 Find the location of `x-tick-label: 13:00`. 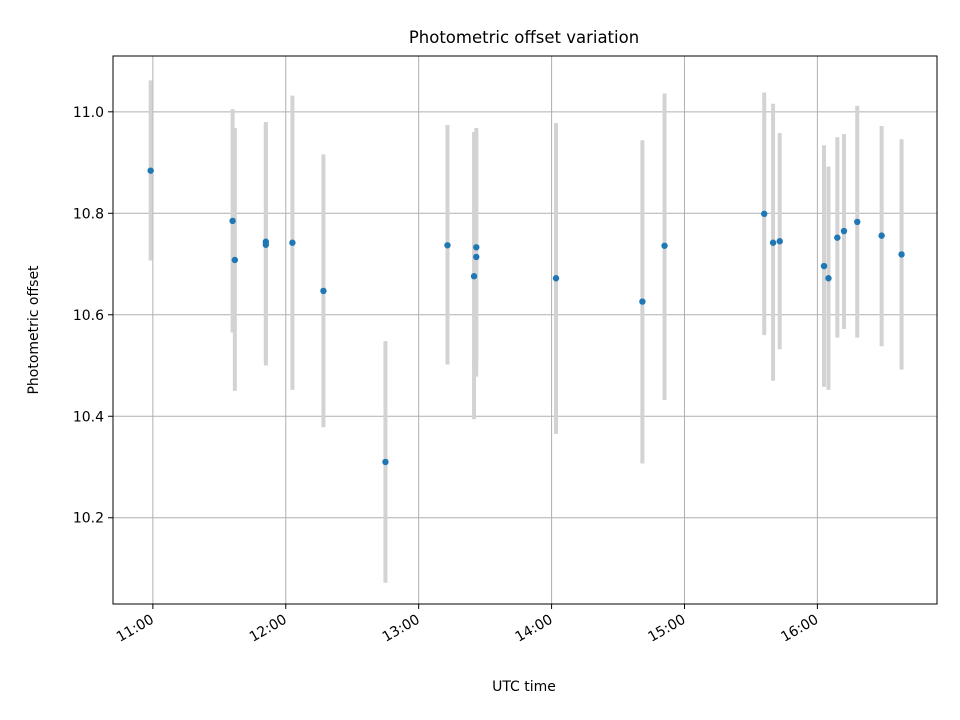

x-tick-label: 13:00 is located at coordinates (401, 629).